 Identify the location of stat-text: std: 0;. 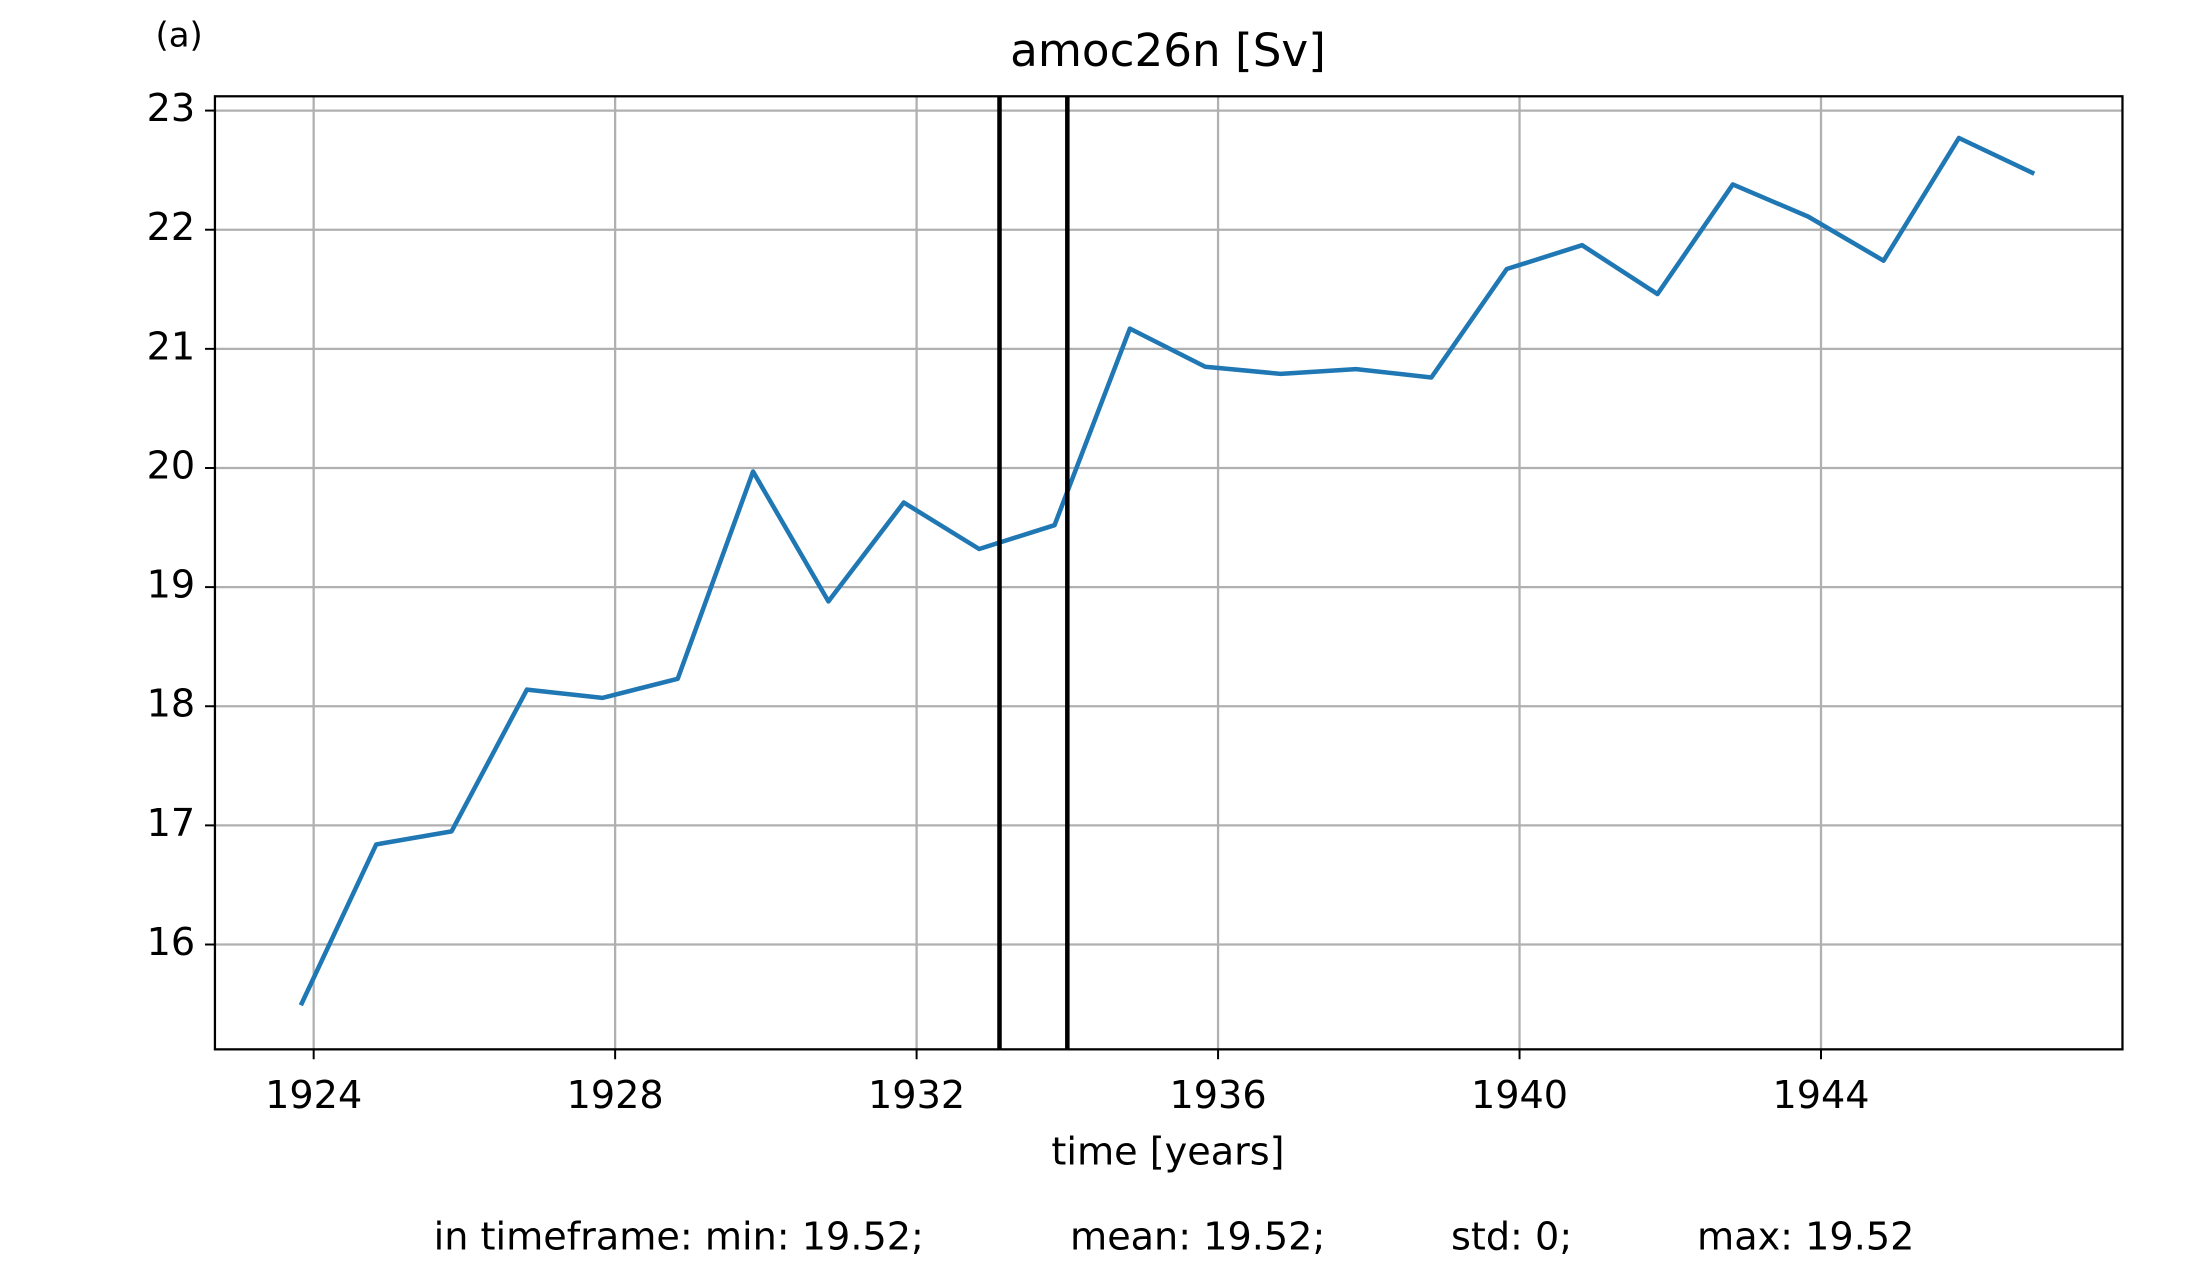
(1511, 1237).